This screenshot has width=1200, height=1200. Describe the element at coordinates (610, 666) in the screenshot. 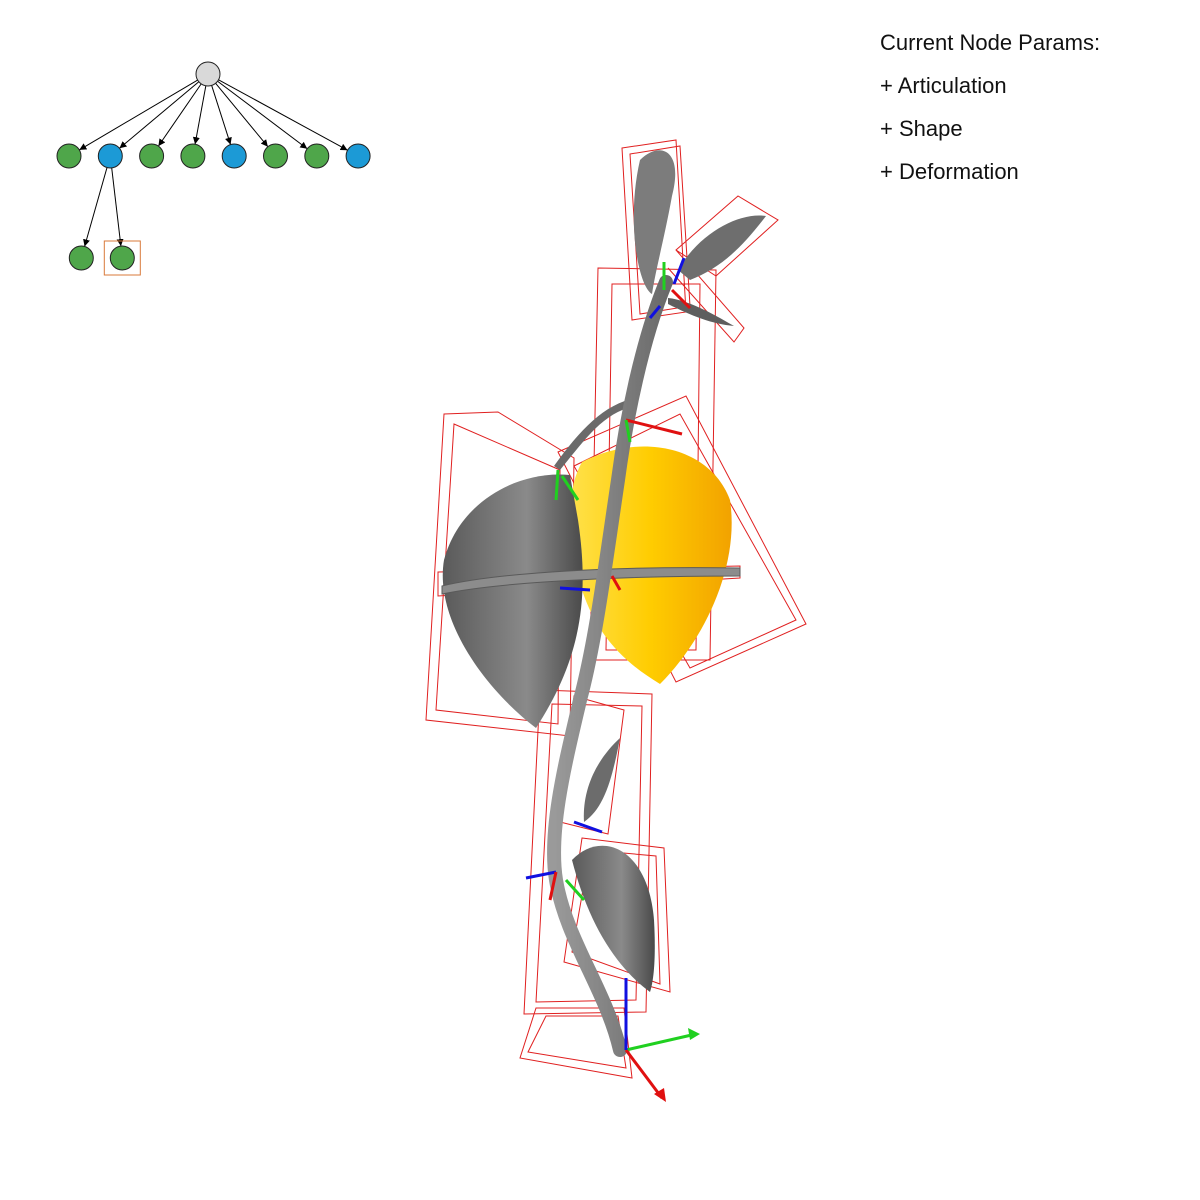

I see `main-stem` at that location.